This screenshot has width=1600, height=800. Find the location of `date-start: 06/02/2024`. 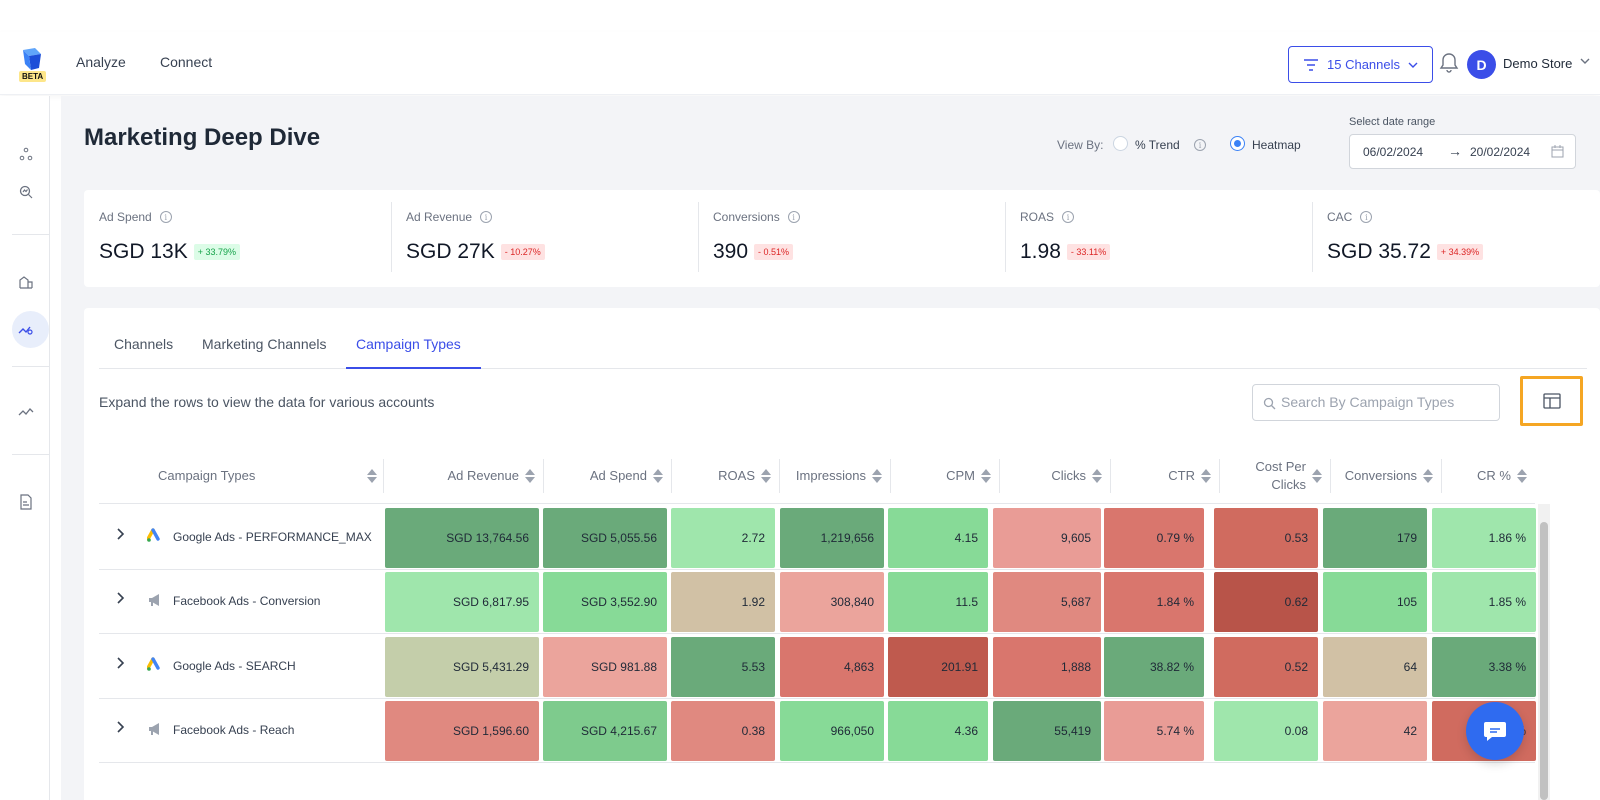

date-start: 06/02/2024 is located at coordinates (1393, 152).